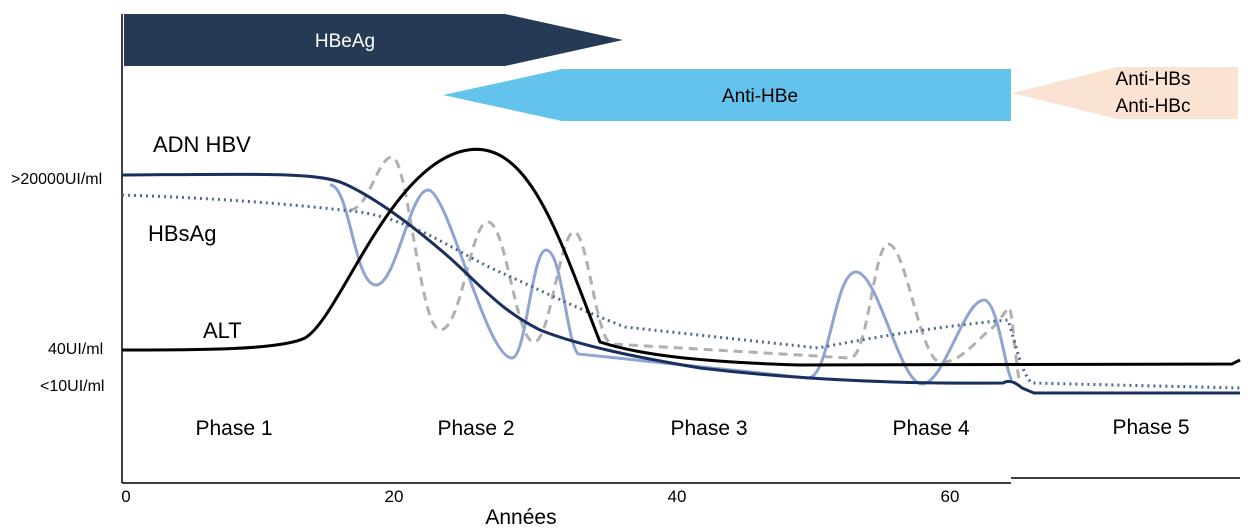  I want to click on phase-5-label: Phase 5, so click(1150, 427).